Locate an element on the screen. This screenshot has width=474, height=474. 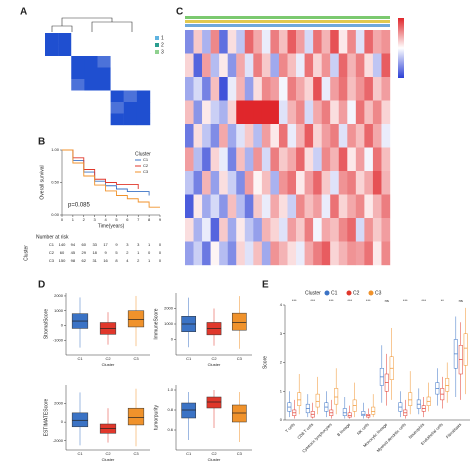
y-axis-label: ESTIMATEScore is located at coordinates (46, 417).